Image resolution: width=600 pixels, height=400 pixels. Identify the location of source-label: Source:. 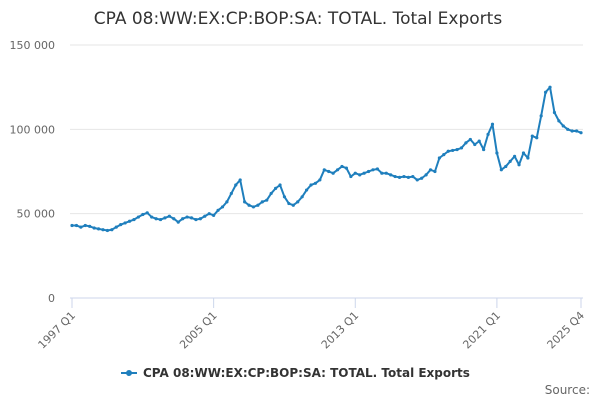
(567, 390).